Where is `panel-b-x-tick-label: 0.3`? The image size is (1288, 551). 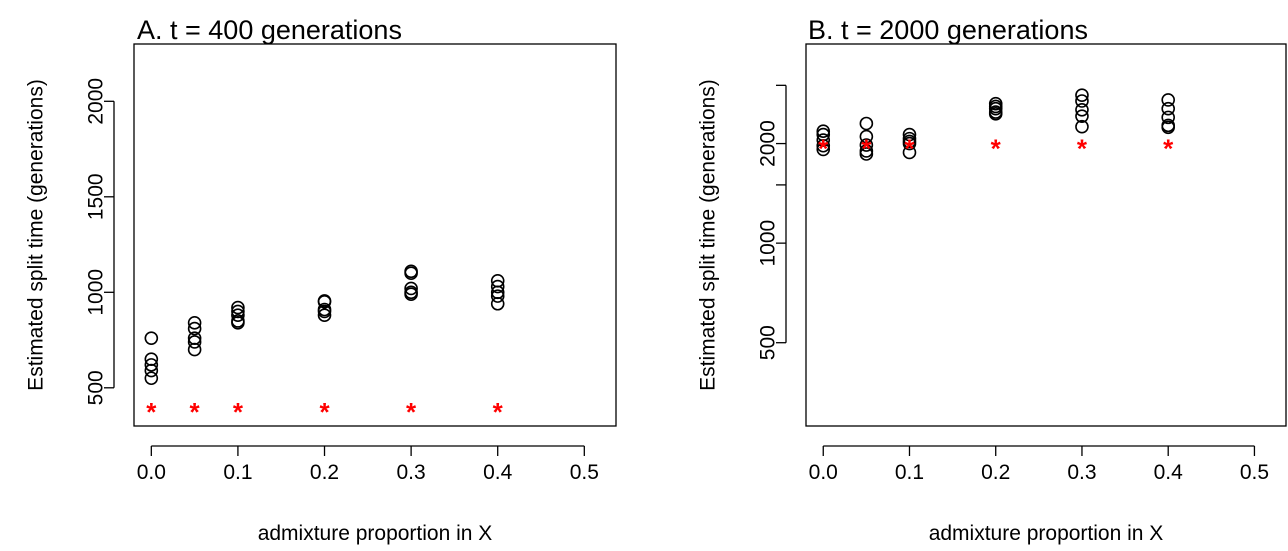 panel-b-x-tick-label: 0.3 is located at coordinates (1081, 472).